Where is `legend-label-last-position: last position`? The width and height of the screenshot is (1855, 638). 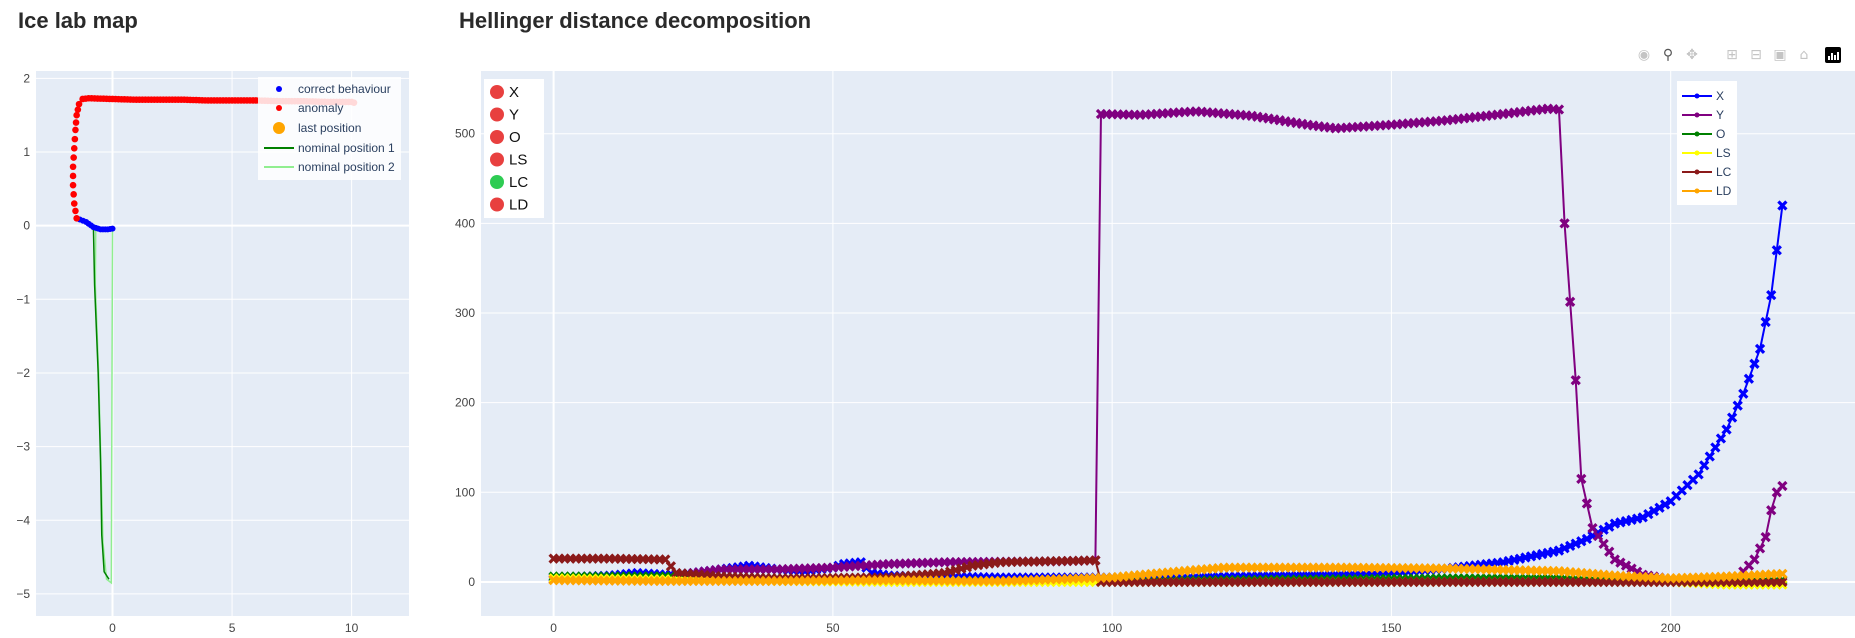
legend-label-last-position: last position is located at coordinates (329, 128).